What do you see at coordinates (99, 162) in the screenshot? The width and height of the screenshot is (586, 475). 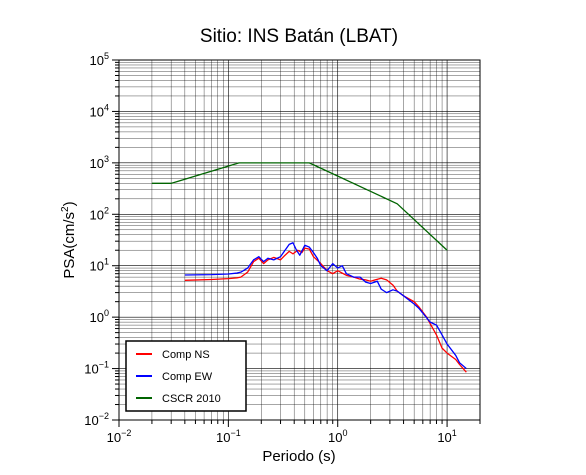 I see `y-tick-label: 10³` at bounding box center [99, 162].